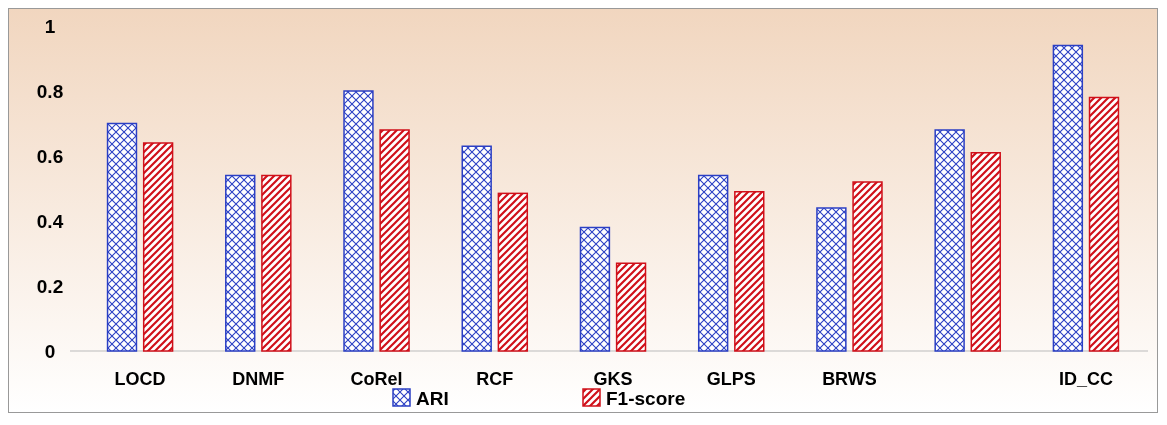 Image resolution: width=1167 pixels, height=425 pixels. I want to click on y-tick-label: 0.6, so click(50, 156).